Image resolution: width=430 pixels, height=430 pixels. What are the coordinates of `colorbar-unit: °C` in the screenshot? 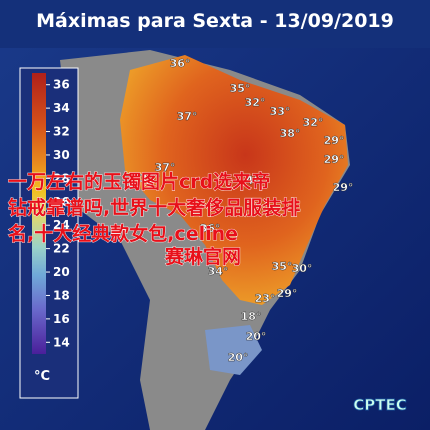 It's located at (42, 376).